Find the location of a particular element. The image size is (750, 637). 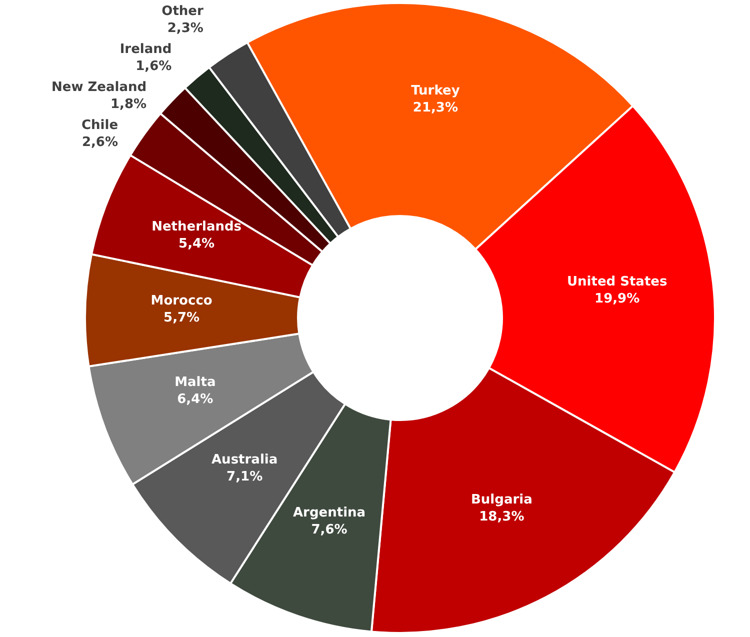

data-label: 7,1% is located at coordinates (244, 477).